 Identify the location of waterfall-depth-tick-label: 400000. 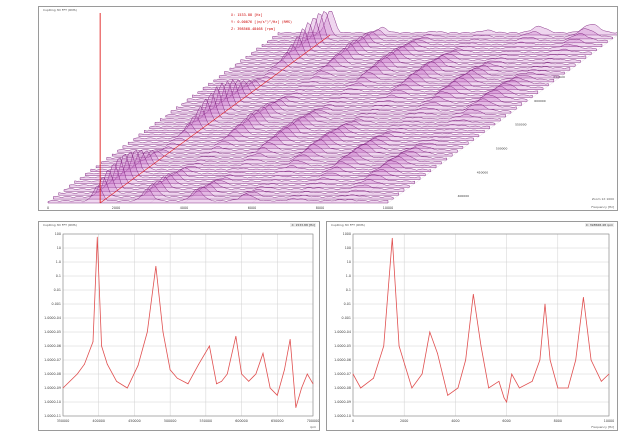
(464, 196).